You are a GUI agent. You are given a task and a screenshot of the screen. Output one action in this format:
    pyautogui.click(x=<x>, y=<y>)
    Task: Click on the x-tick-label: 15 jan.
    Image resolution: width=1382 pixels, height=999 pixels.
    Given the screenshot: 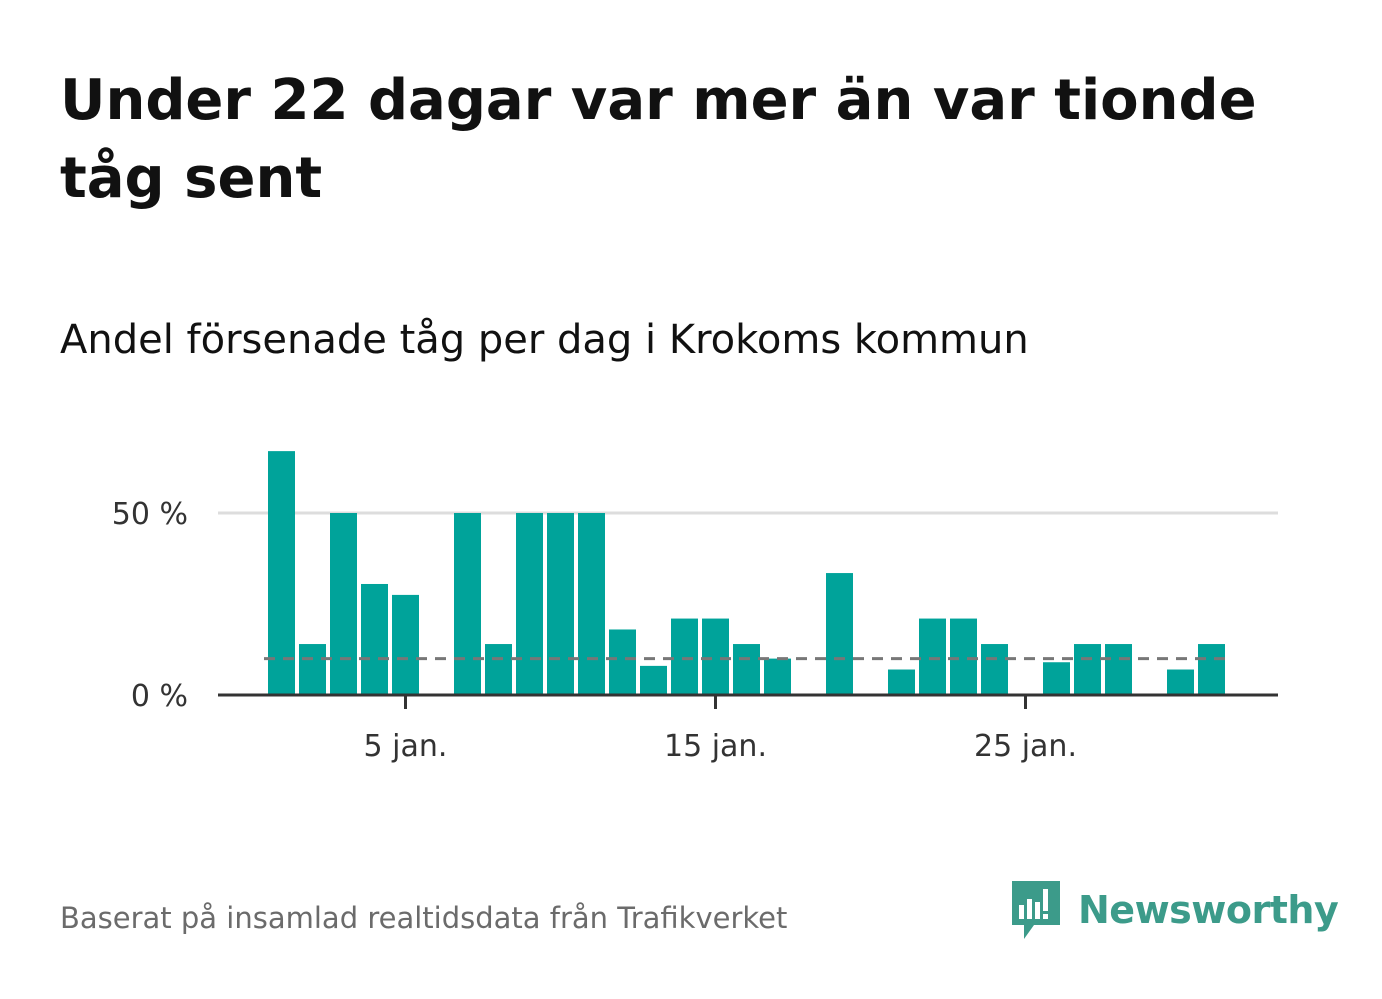 What is the action you would take?
    pyautogui.click(x=715, y=746)
    